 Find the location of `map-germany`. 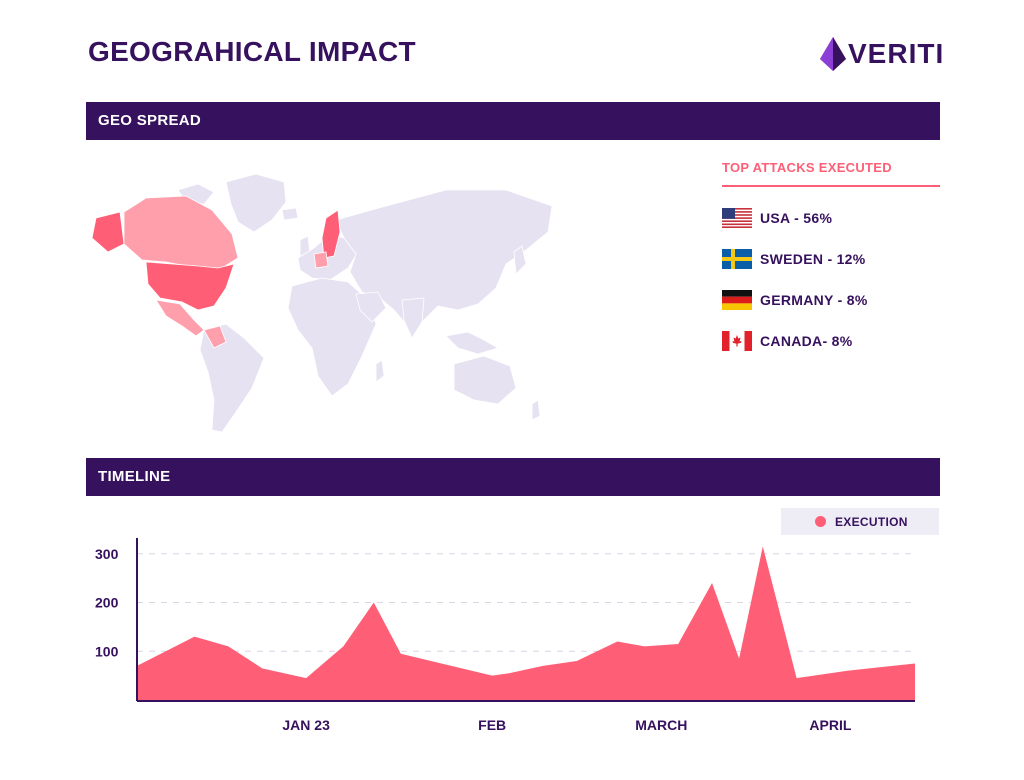

map-germany is located at coordinates (321, 260).